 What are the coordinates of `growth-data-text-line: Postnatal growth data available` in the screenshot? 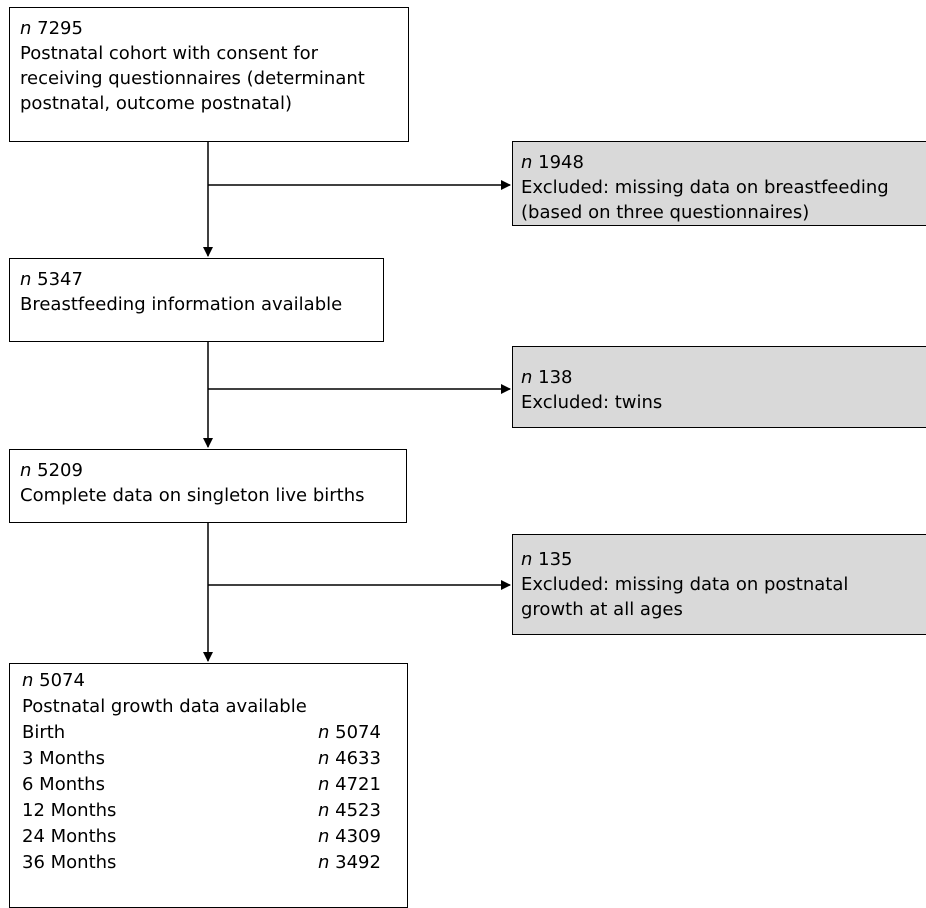 It's located at (164, 706).